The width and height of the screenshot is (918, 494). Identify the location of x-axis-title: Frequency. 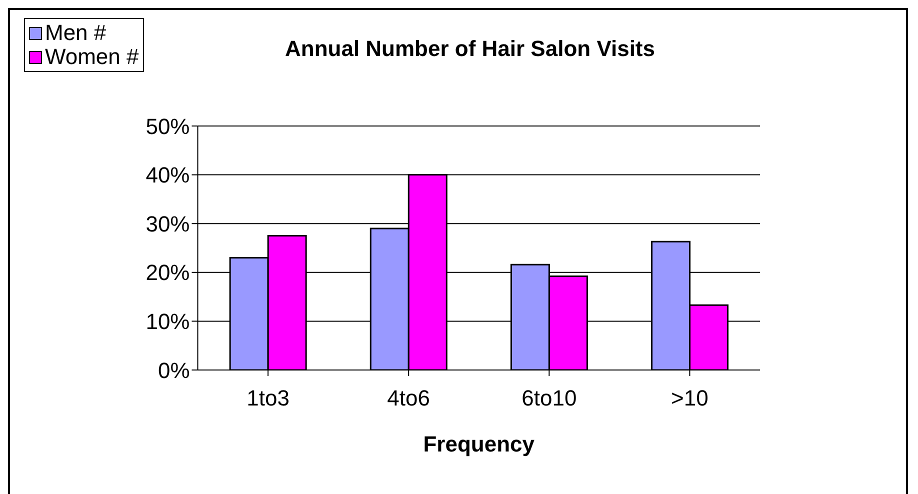
(479, 444).